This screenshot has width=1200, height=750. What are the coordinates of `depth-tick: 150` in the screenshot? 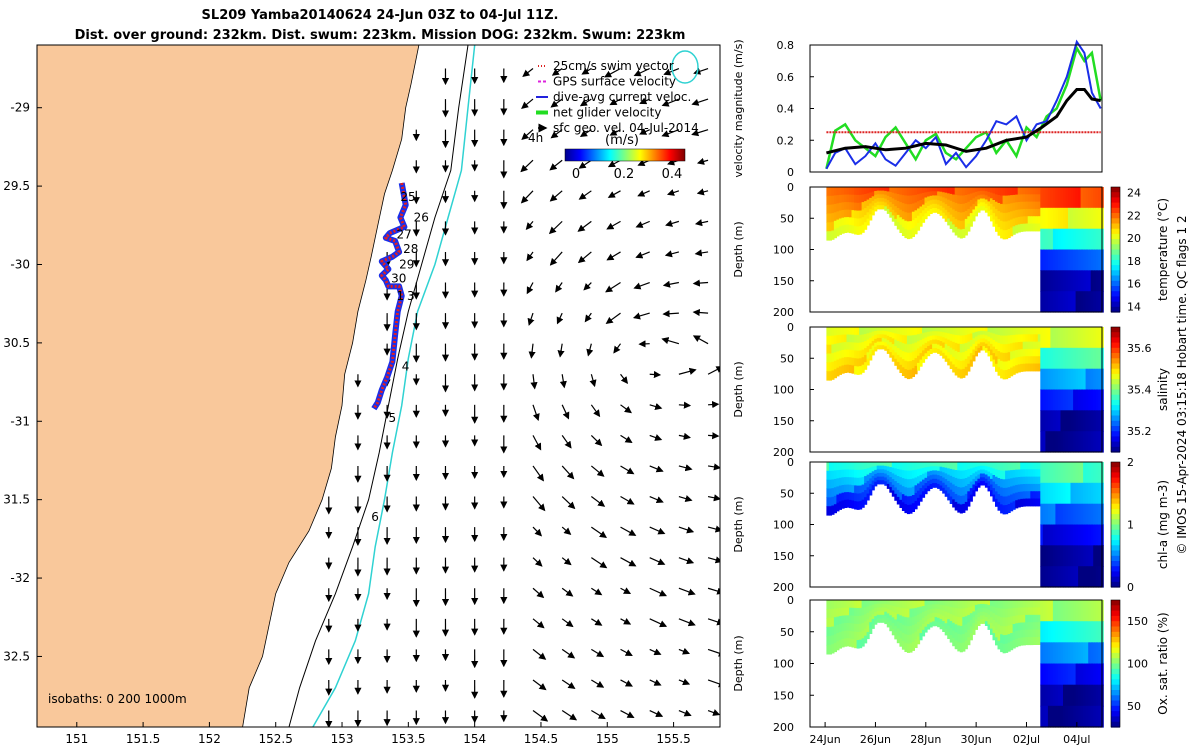 It's located at (783, 281).